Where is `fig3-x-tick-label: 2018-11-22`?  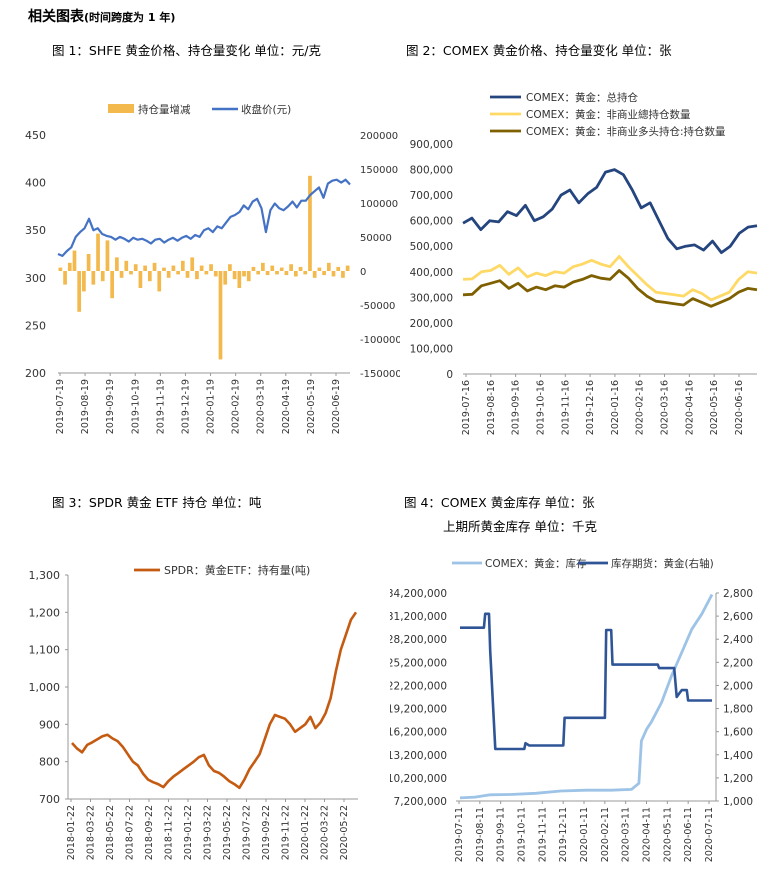 fig3-x-tick-label: 2018-11-22 is located at coordinates (169, 832).